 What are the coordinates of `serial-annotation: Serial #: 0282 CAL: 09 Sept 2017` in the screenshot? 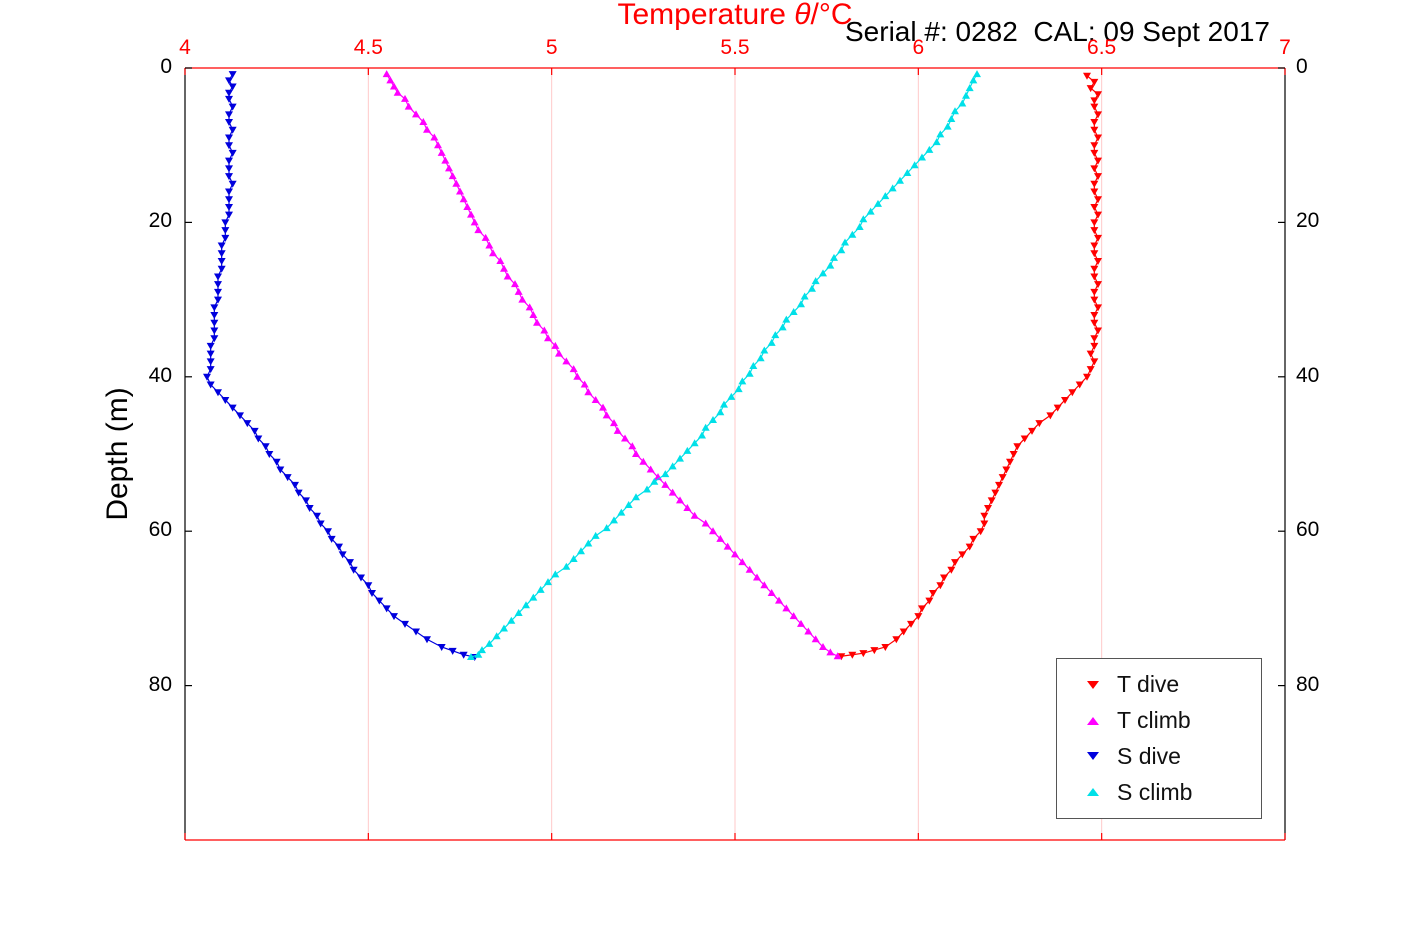 It's located at (1057, 31).